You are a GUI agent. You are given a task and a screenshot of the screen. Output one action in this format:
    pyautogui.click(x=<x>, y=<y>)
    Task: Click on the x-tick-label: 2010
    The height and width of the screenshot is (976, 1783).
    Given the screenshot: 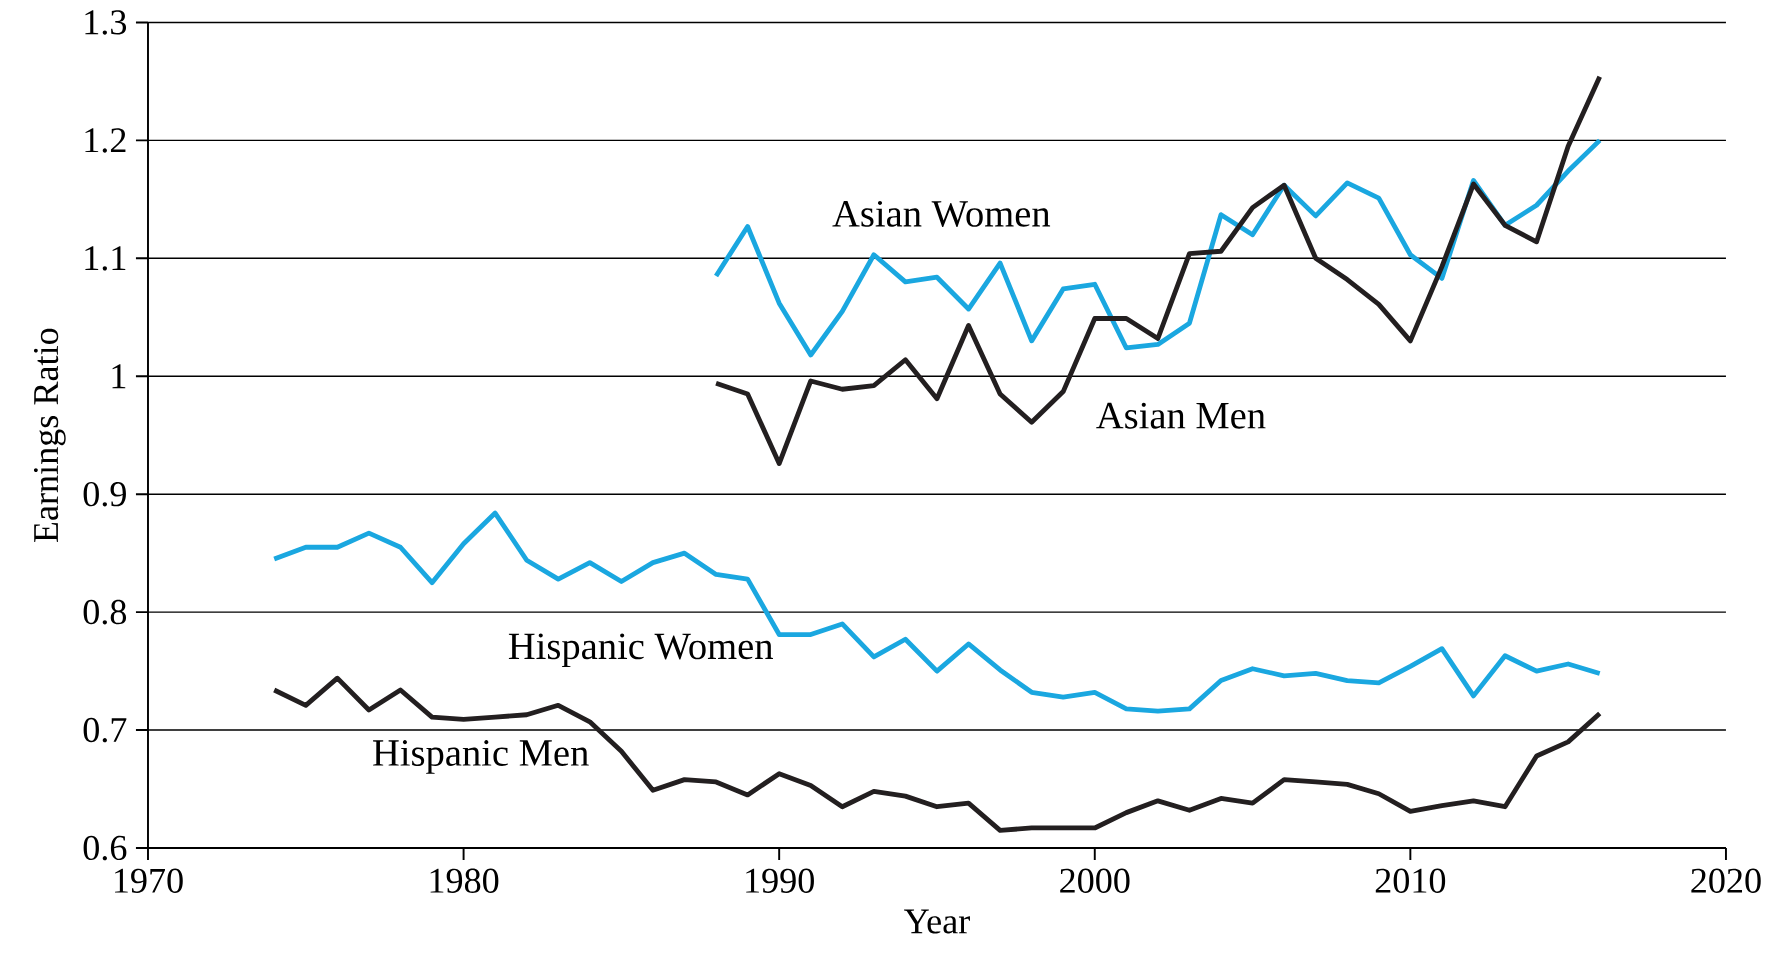 What is the action you would take?
    pyautogui.click(x=1410, y=881)
    